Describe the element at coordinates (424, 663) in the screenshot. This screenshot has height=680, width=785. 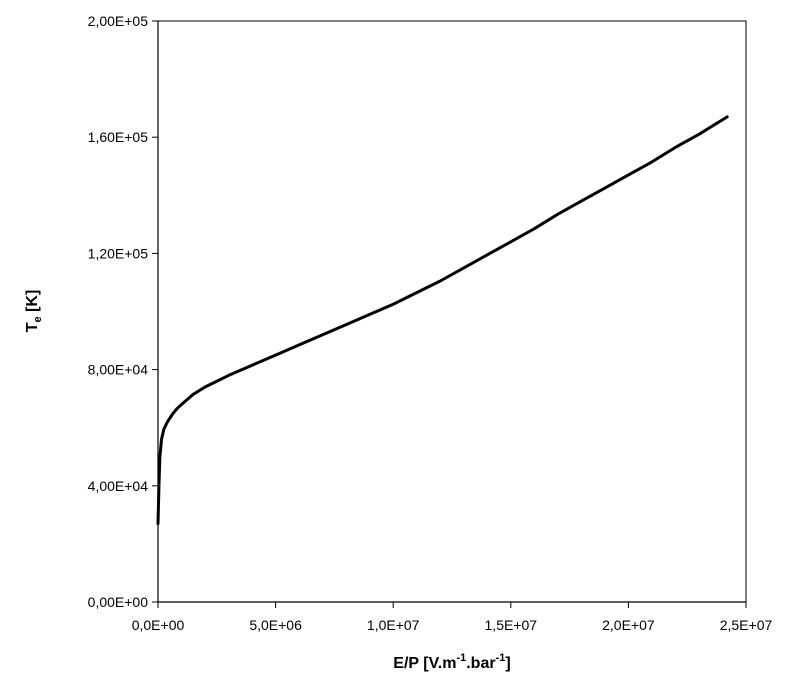
I see `x-axis-title-main: E/P [V.m` at that location.